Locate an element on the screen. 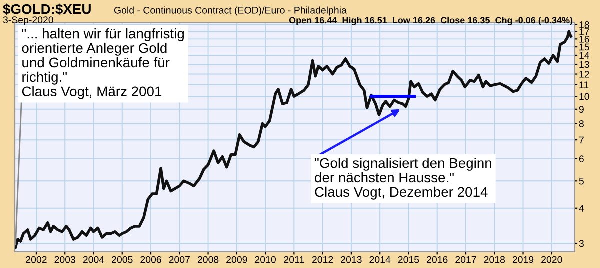 The width and height of the screenshot is (600, 268). x-tick-label: 2002 is located at coordinates (36, 260).